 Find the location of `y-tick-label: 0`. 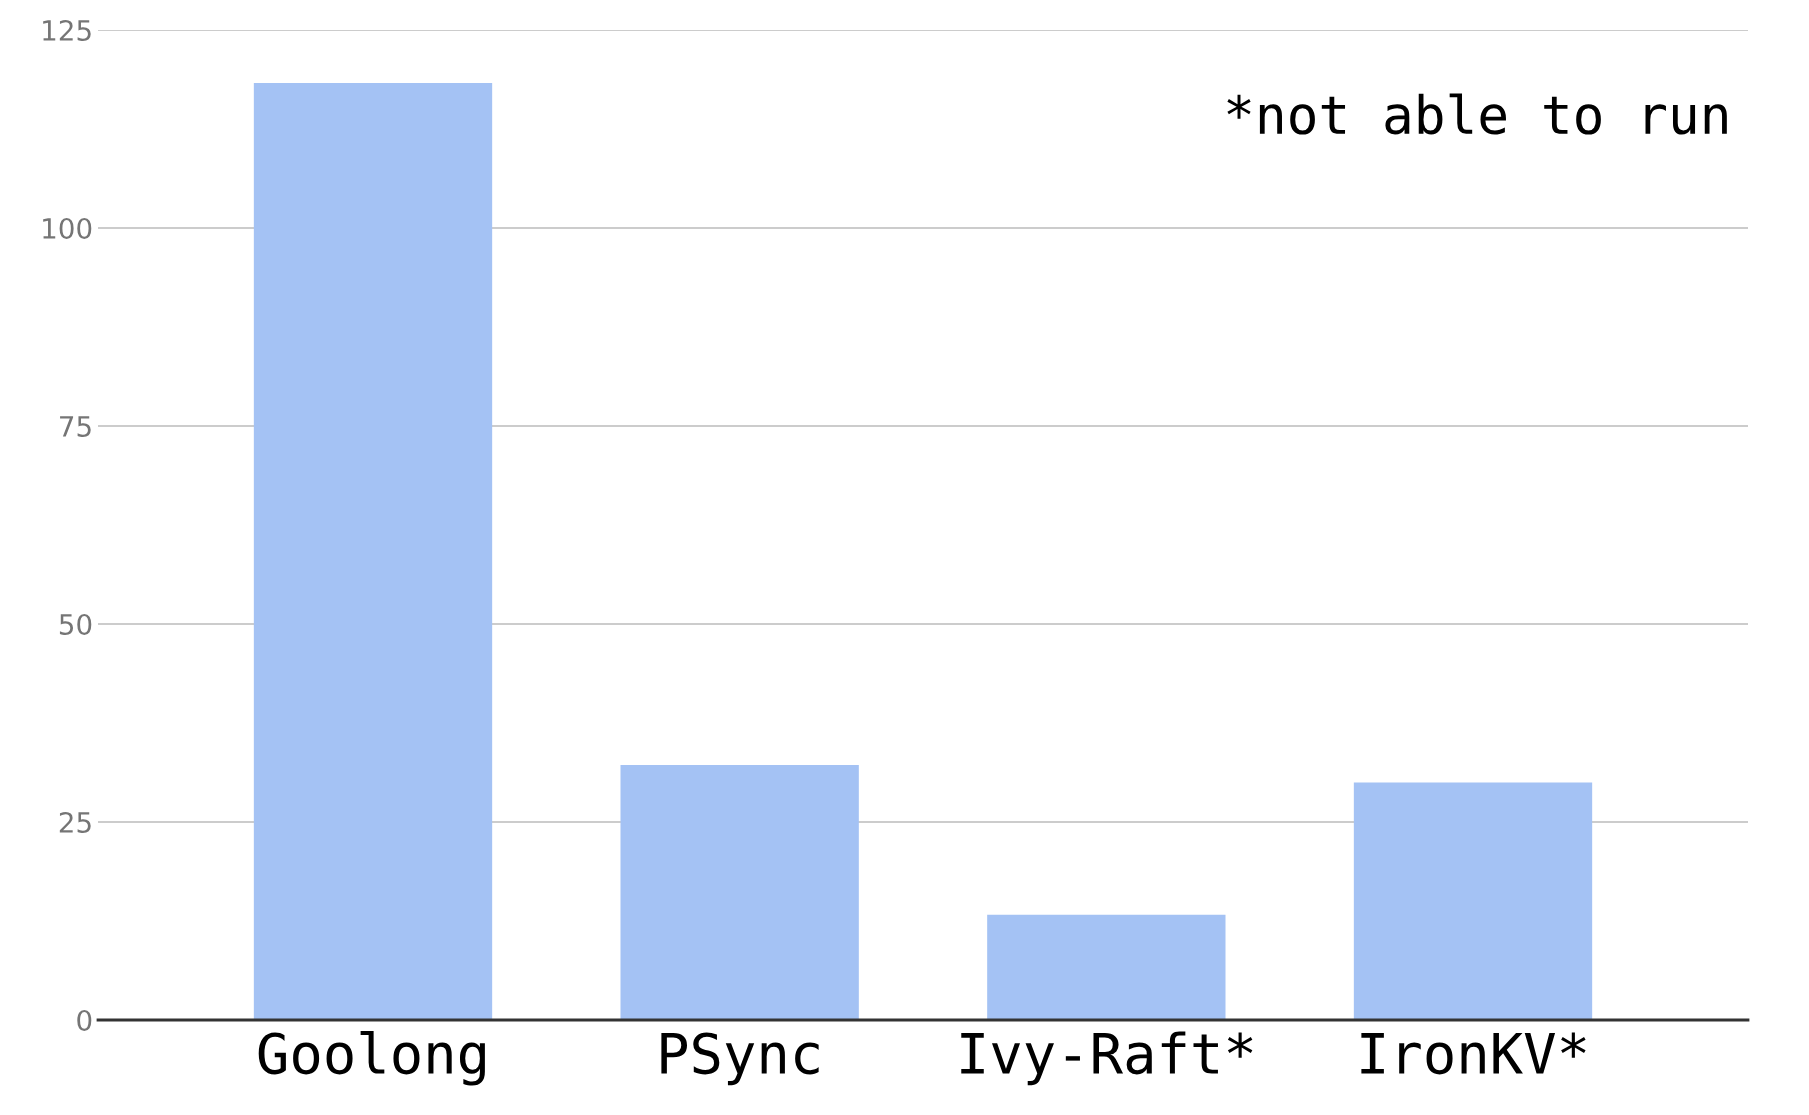

y-tick-label: 0 is located at coordinates (84, 1020).